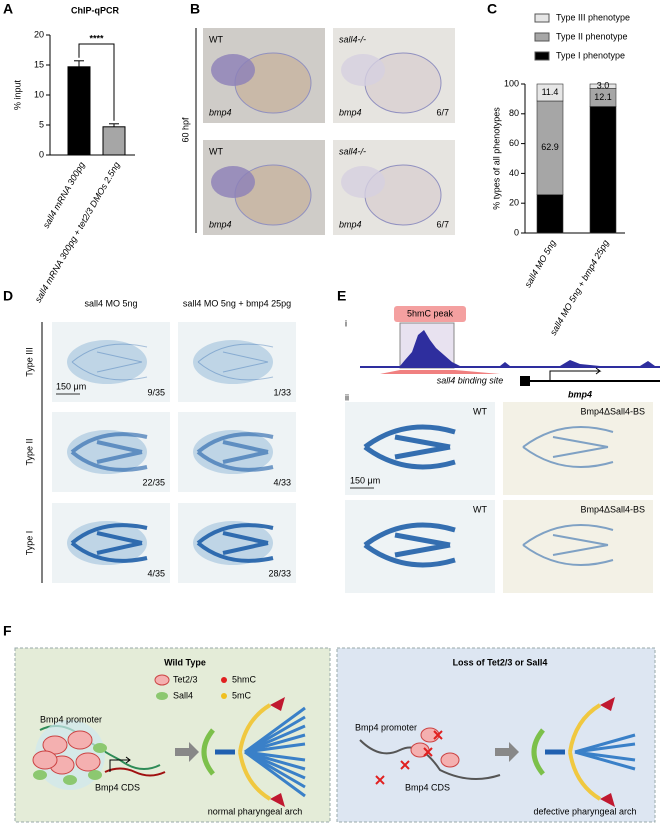 Image resolution: width=667 pixels, height=829 pixels. Describe the element at coordinates (514, 203) in the screenshot. I see `y-tick-label: 20` at that location.